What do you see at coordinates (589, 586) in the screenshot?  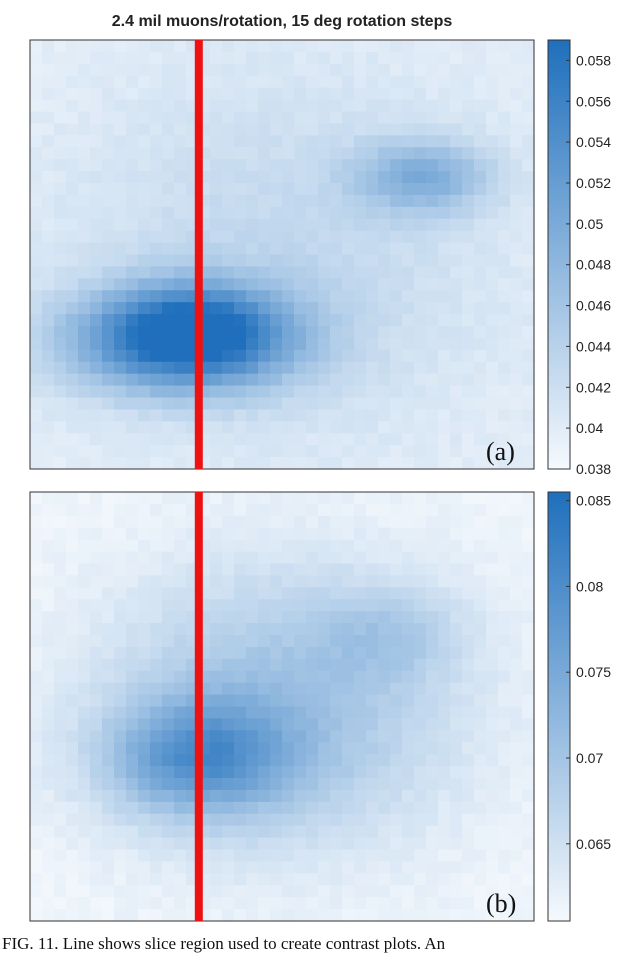 I see `colorbar-tick-label: 0.08` at bounding box center [589, 586].